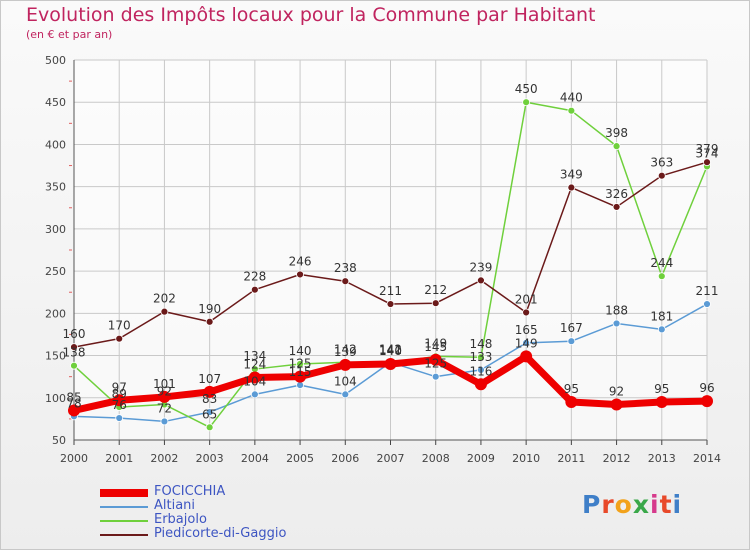 The image size is (750, 550). I want to click on data-label: 140, so click(300, 351).